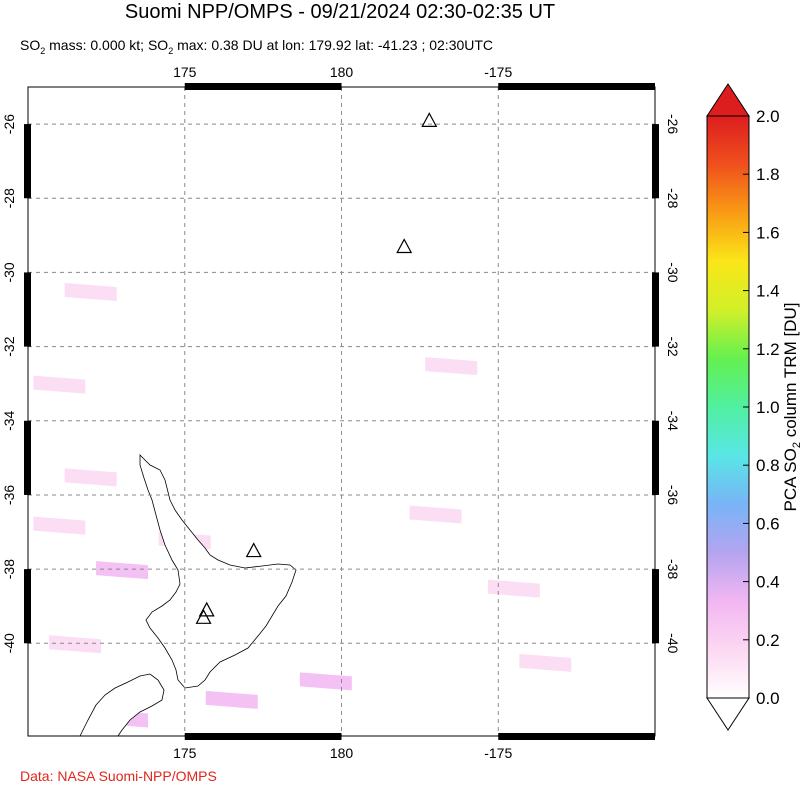  What do you see at coordinates (122, 704) in the screenshot?
I see `south-island-coastline` at bounding box center [122, 704].